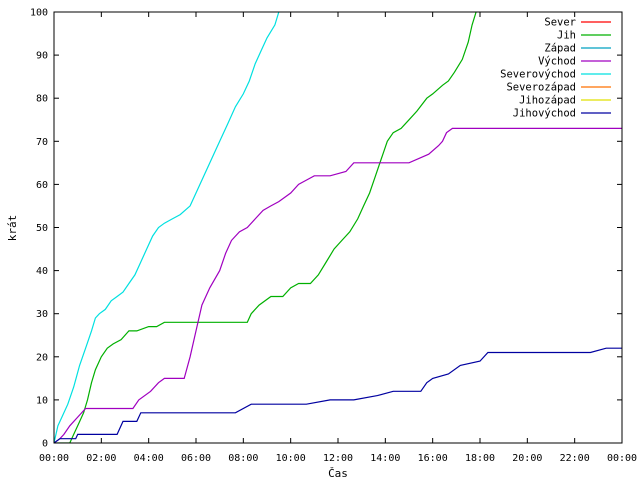 This screenshot has width=640, height=480. What do you see at coordinates (42, 400) in the screenshot?
I see `y-tick-label: 10` at bounding box center [42, 400].